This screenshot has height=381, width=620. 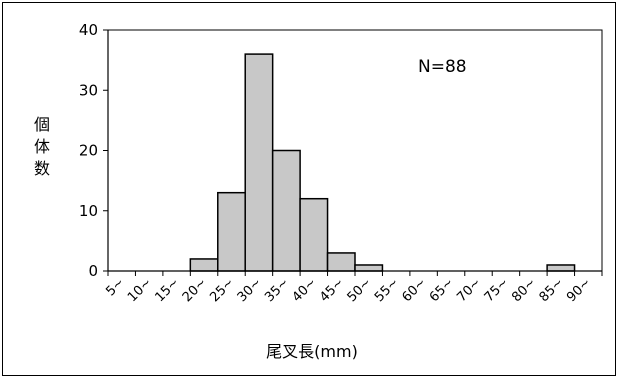 I want to click on x-tick-label: 60~, so click(x=414, y=290).